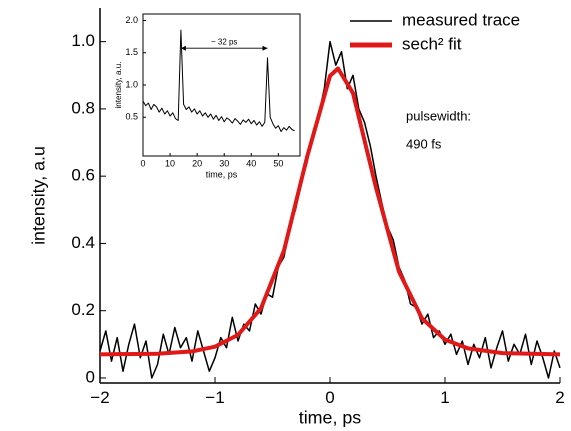  Describe the element at coordinates (118, 84) in the screenshot. I see `y-axis-label: intensity, a.u.` at that location.